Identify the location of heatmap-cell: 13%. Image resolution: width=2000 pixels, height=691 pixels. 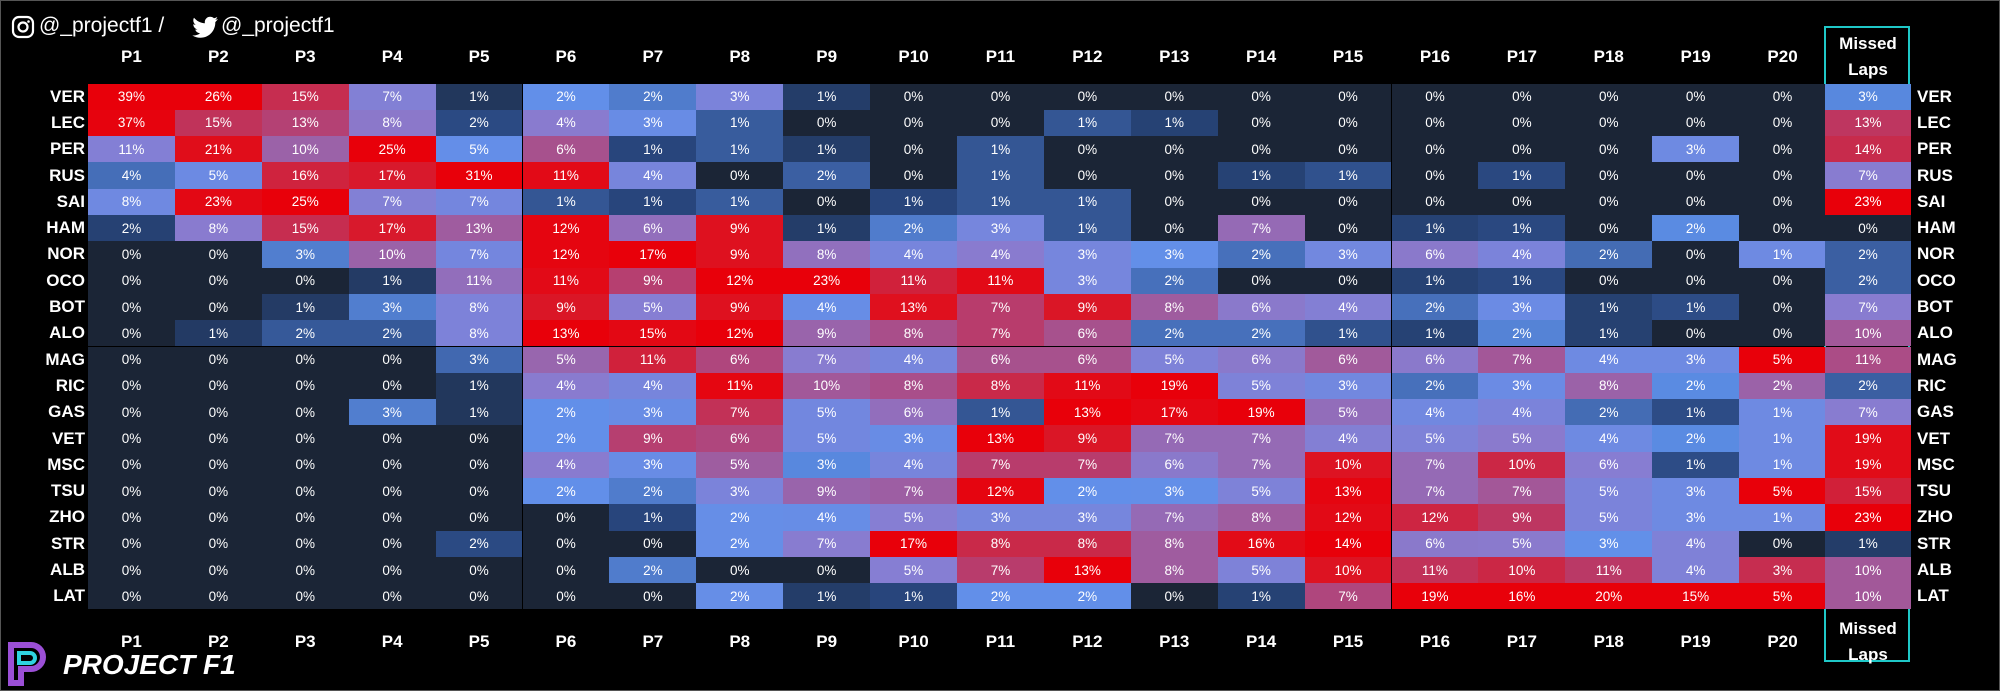
(566, 333).